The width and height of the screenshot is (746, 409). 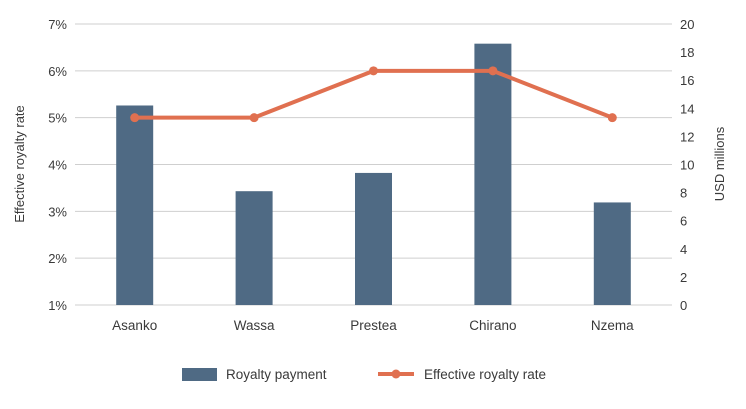 I want to click on left-tick-label: 1%, so click(x=57, y=305).